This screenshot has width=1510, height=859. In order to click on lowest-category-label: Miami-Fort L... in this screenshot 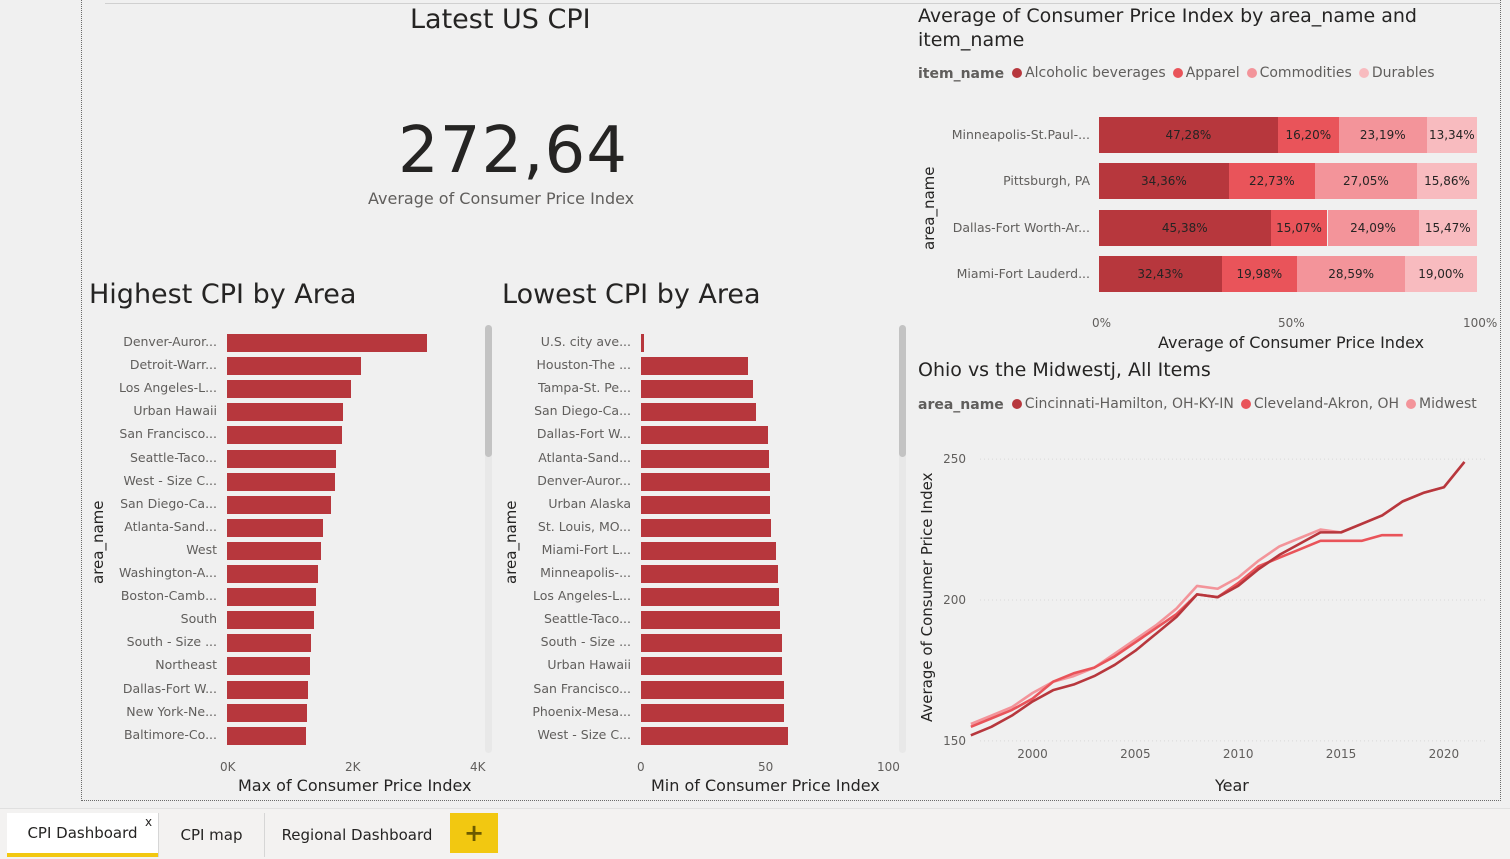, I will do `click(586, 549)`.